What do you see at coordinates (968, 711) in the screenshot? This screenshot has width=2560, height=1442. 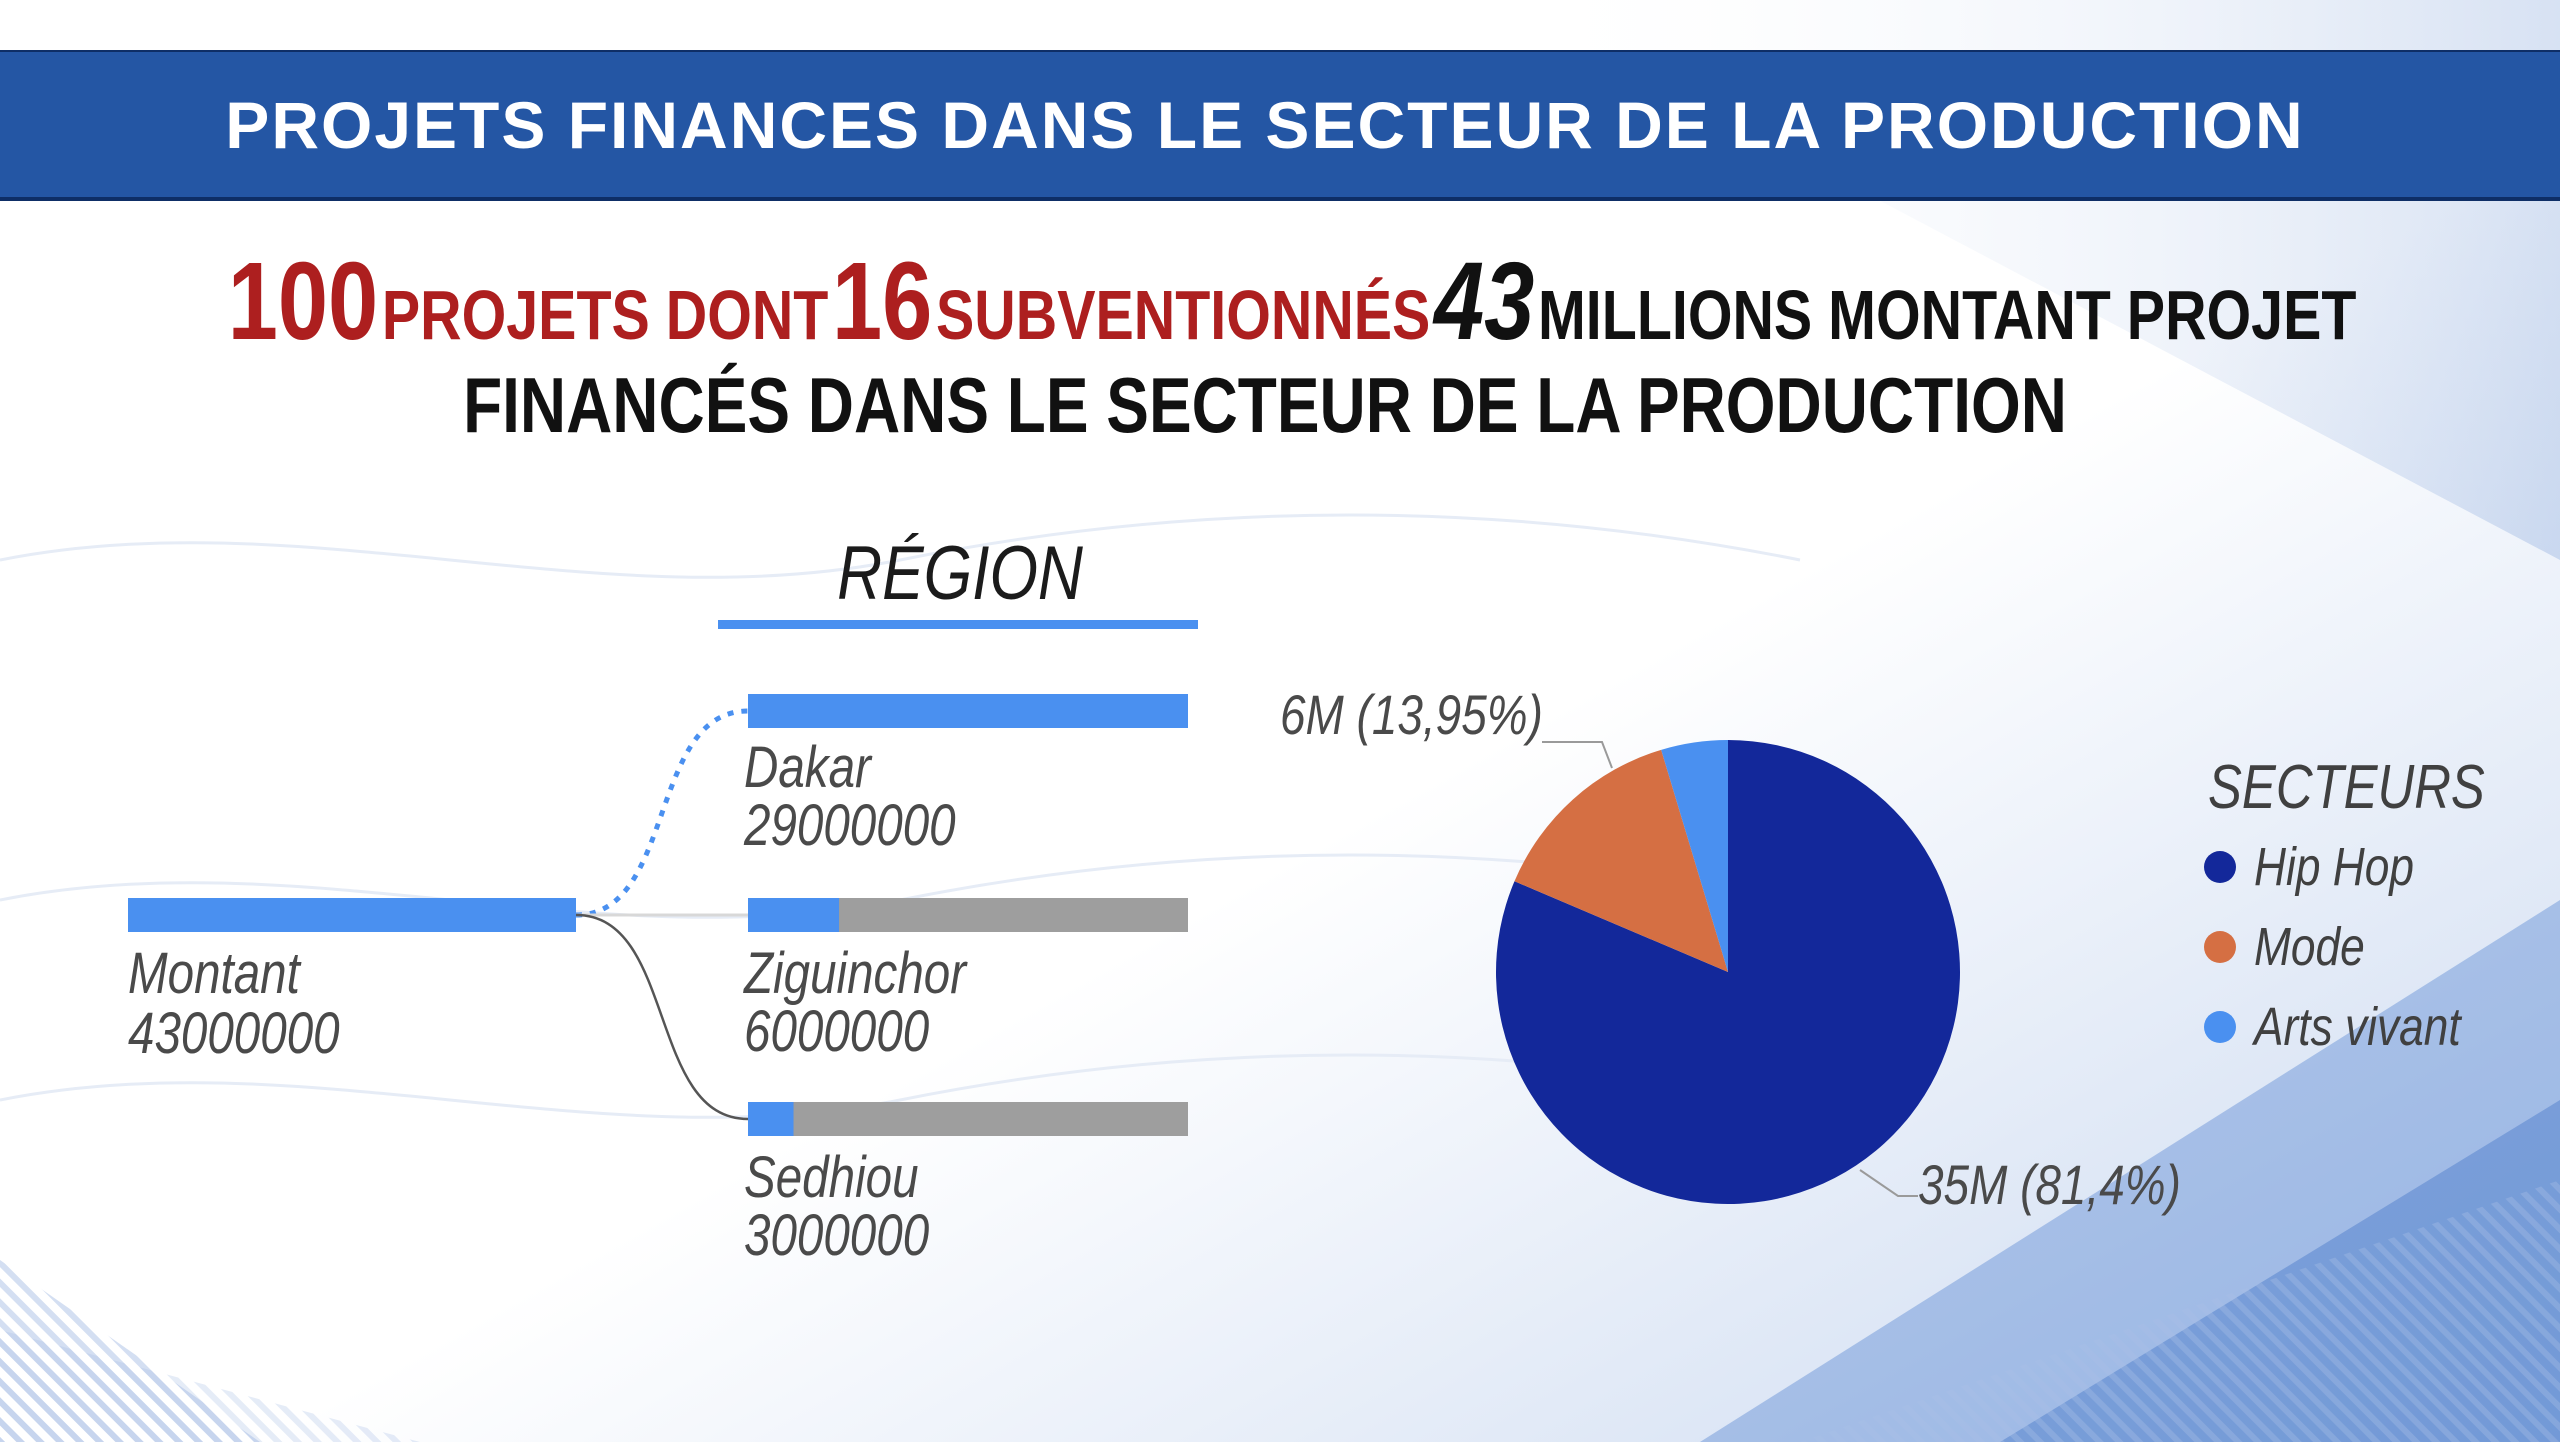 I see `bar-dakar` at bounding box center [968, 711].